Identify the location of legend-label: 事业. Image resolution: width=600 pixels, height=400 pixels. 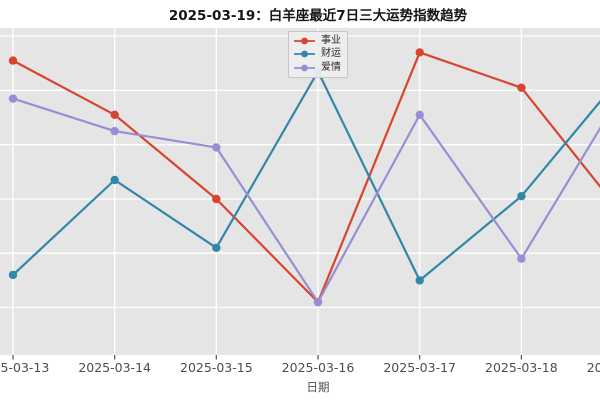
(331, 40).